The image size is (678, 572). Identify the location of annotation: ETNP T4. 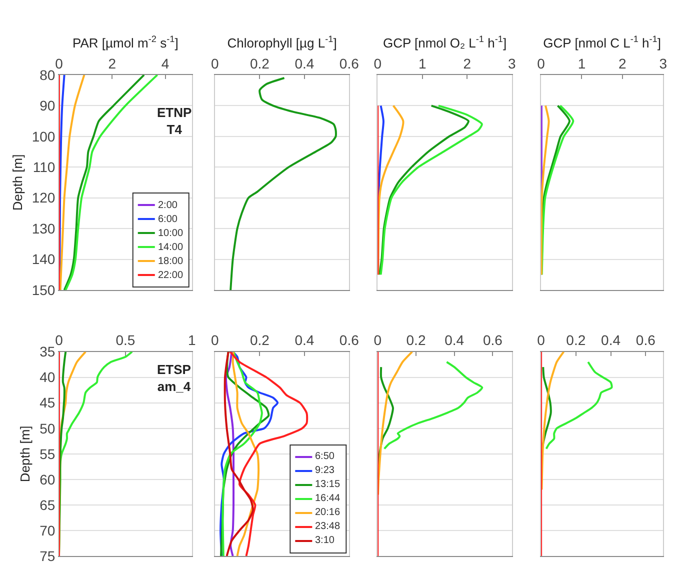
(174, 121).